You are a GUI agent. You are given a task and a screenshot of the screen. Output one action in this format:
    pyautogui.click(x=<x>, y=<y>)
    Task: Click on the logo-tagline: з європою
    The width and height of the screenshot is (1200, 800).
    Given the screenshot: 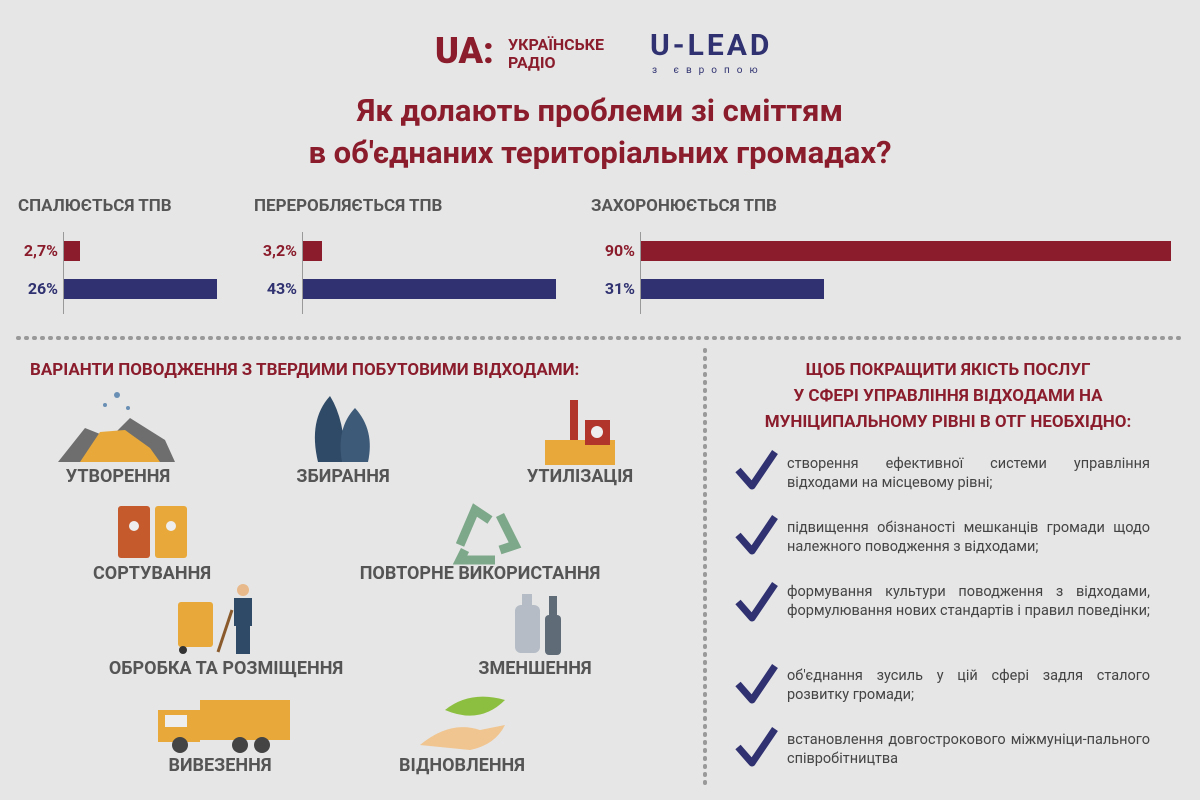 What is the action you would take?
    pyautogui.click(x=708, y=70)
    